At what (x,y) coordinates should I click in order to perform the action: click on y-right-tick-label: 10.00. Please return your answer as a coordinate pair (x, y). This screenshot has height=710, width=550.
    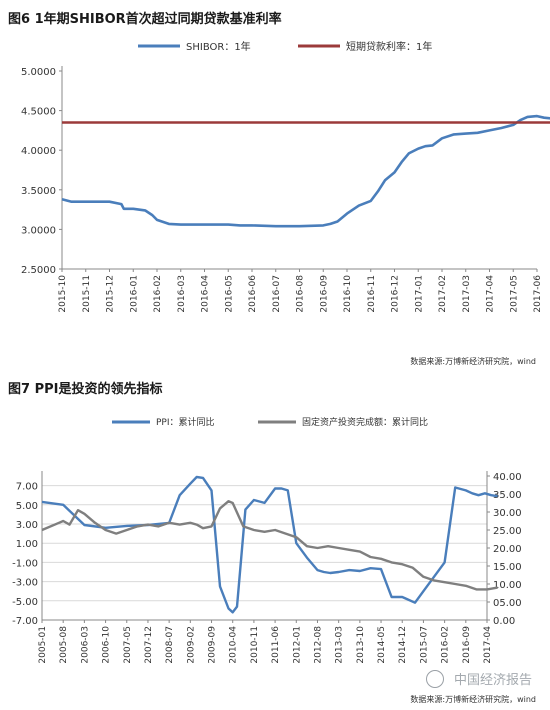
    Looking at the image, I should click on (507, 585).